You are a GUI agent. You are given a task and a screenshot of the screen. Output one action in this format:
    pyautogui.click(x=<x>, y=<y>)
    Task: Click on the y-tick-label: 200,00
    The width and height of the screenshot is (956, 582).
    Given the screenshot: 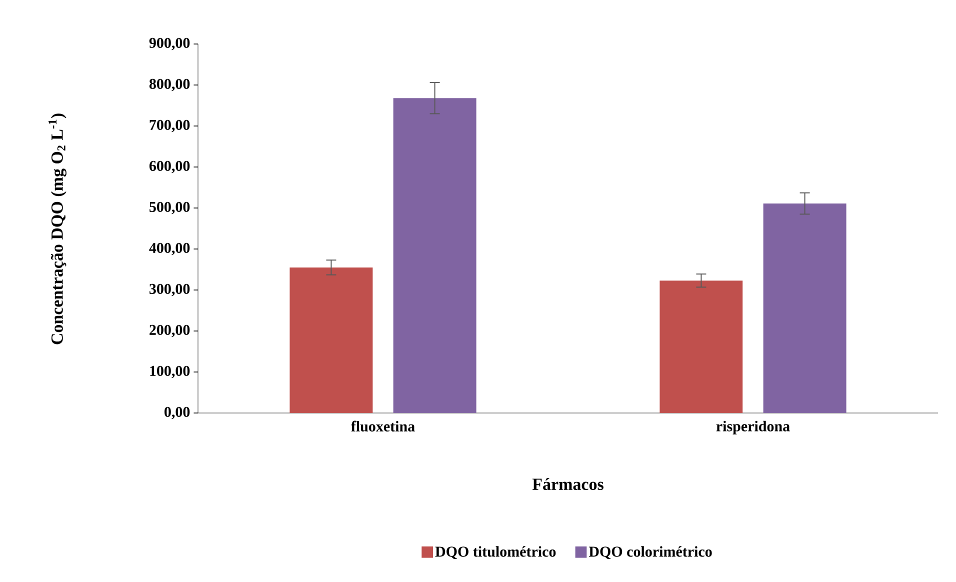 What is the action you would take?
    pyautogui.click(x=170, y=331)
    